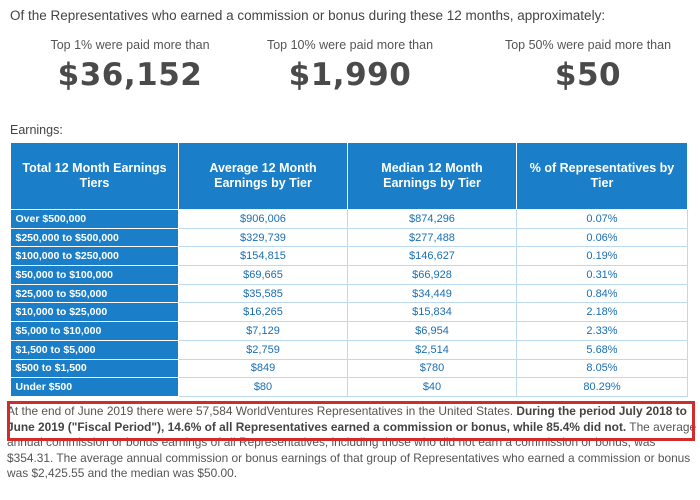  I want to click on table-row: $1,500 to $5,000 $2,759 $2,514 5.68%, so click(349, 350).